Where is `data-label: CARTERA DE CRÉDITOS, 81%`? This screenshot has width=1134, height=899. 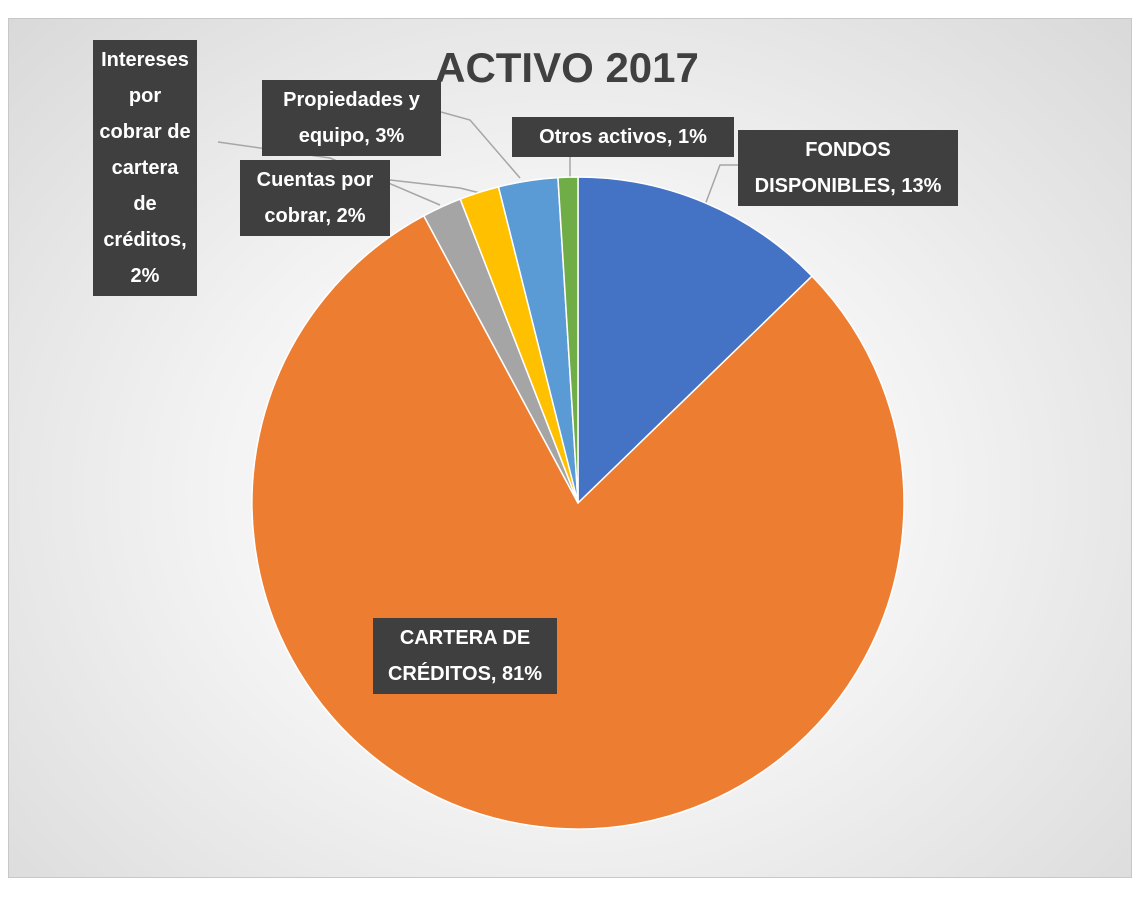
data-label: CARTERA DE CRÉDITOS, 81% is located at coordinates (465, 656).